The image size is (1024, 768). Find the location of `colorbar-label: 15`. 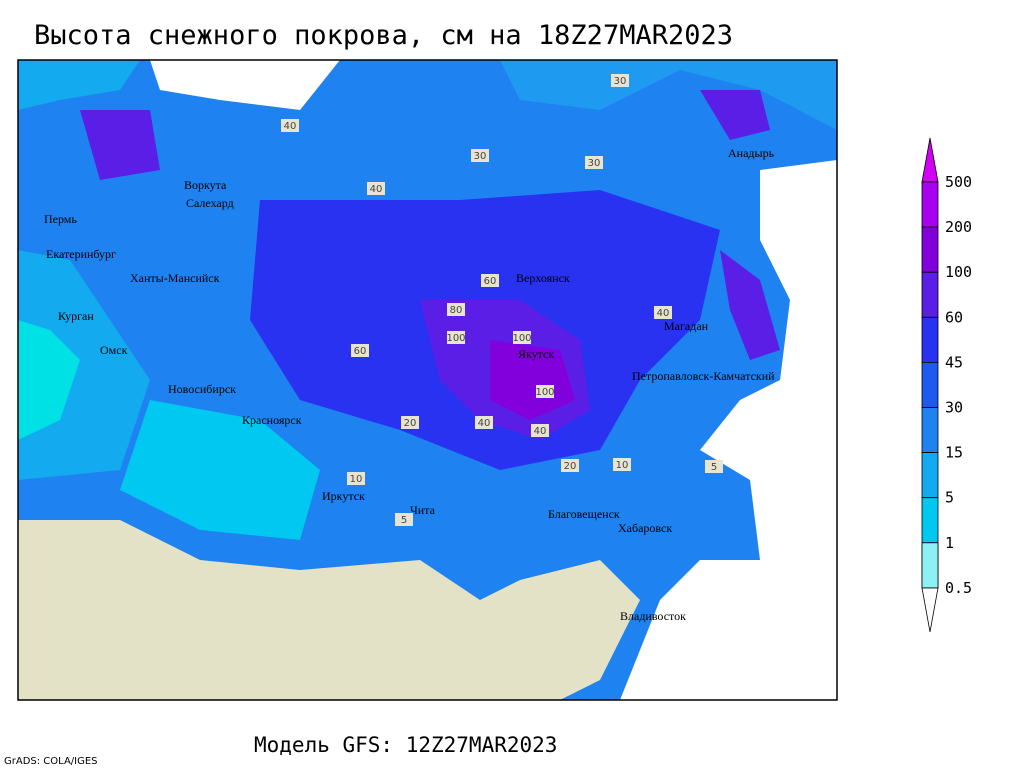

colorbar-label: 15 is located at coordinates (954, 453).